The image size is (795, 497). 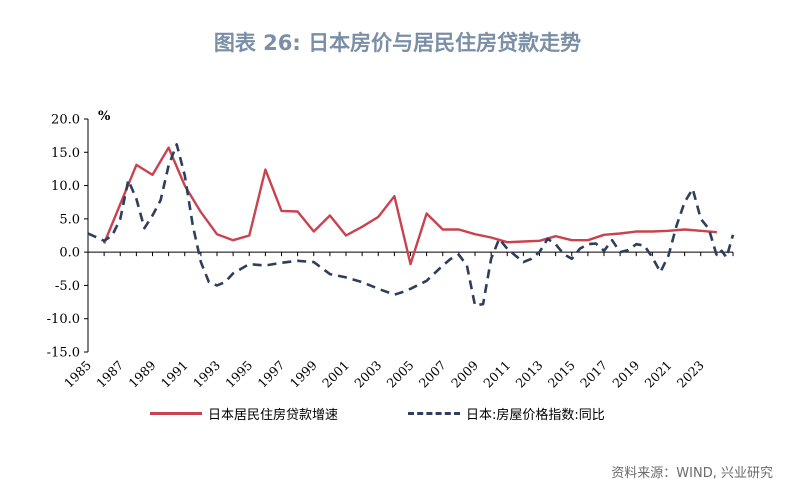 What do you see at coordinates (561, 374) in the screenshot?
I see `x-tick-label: 2015` at bounding box center [561, 374].